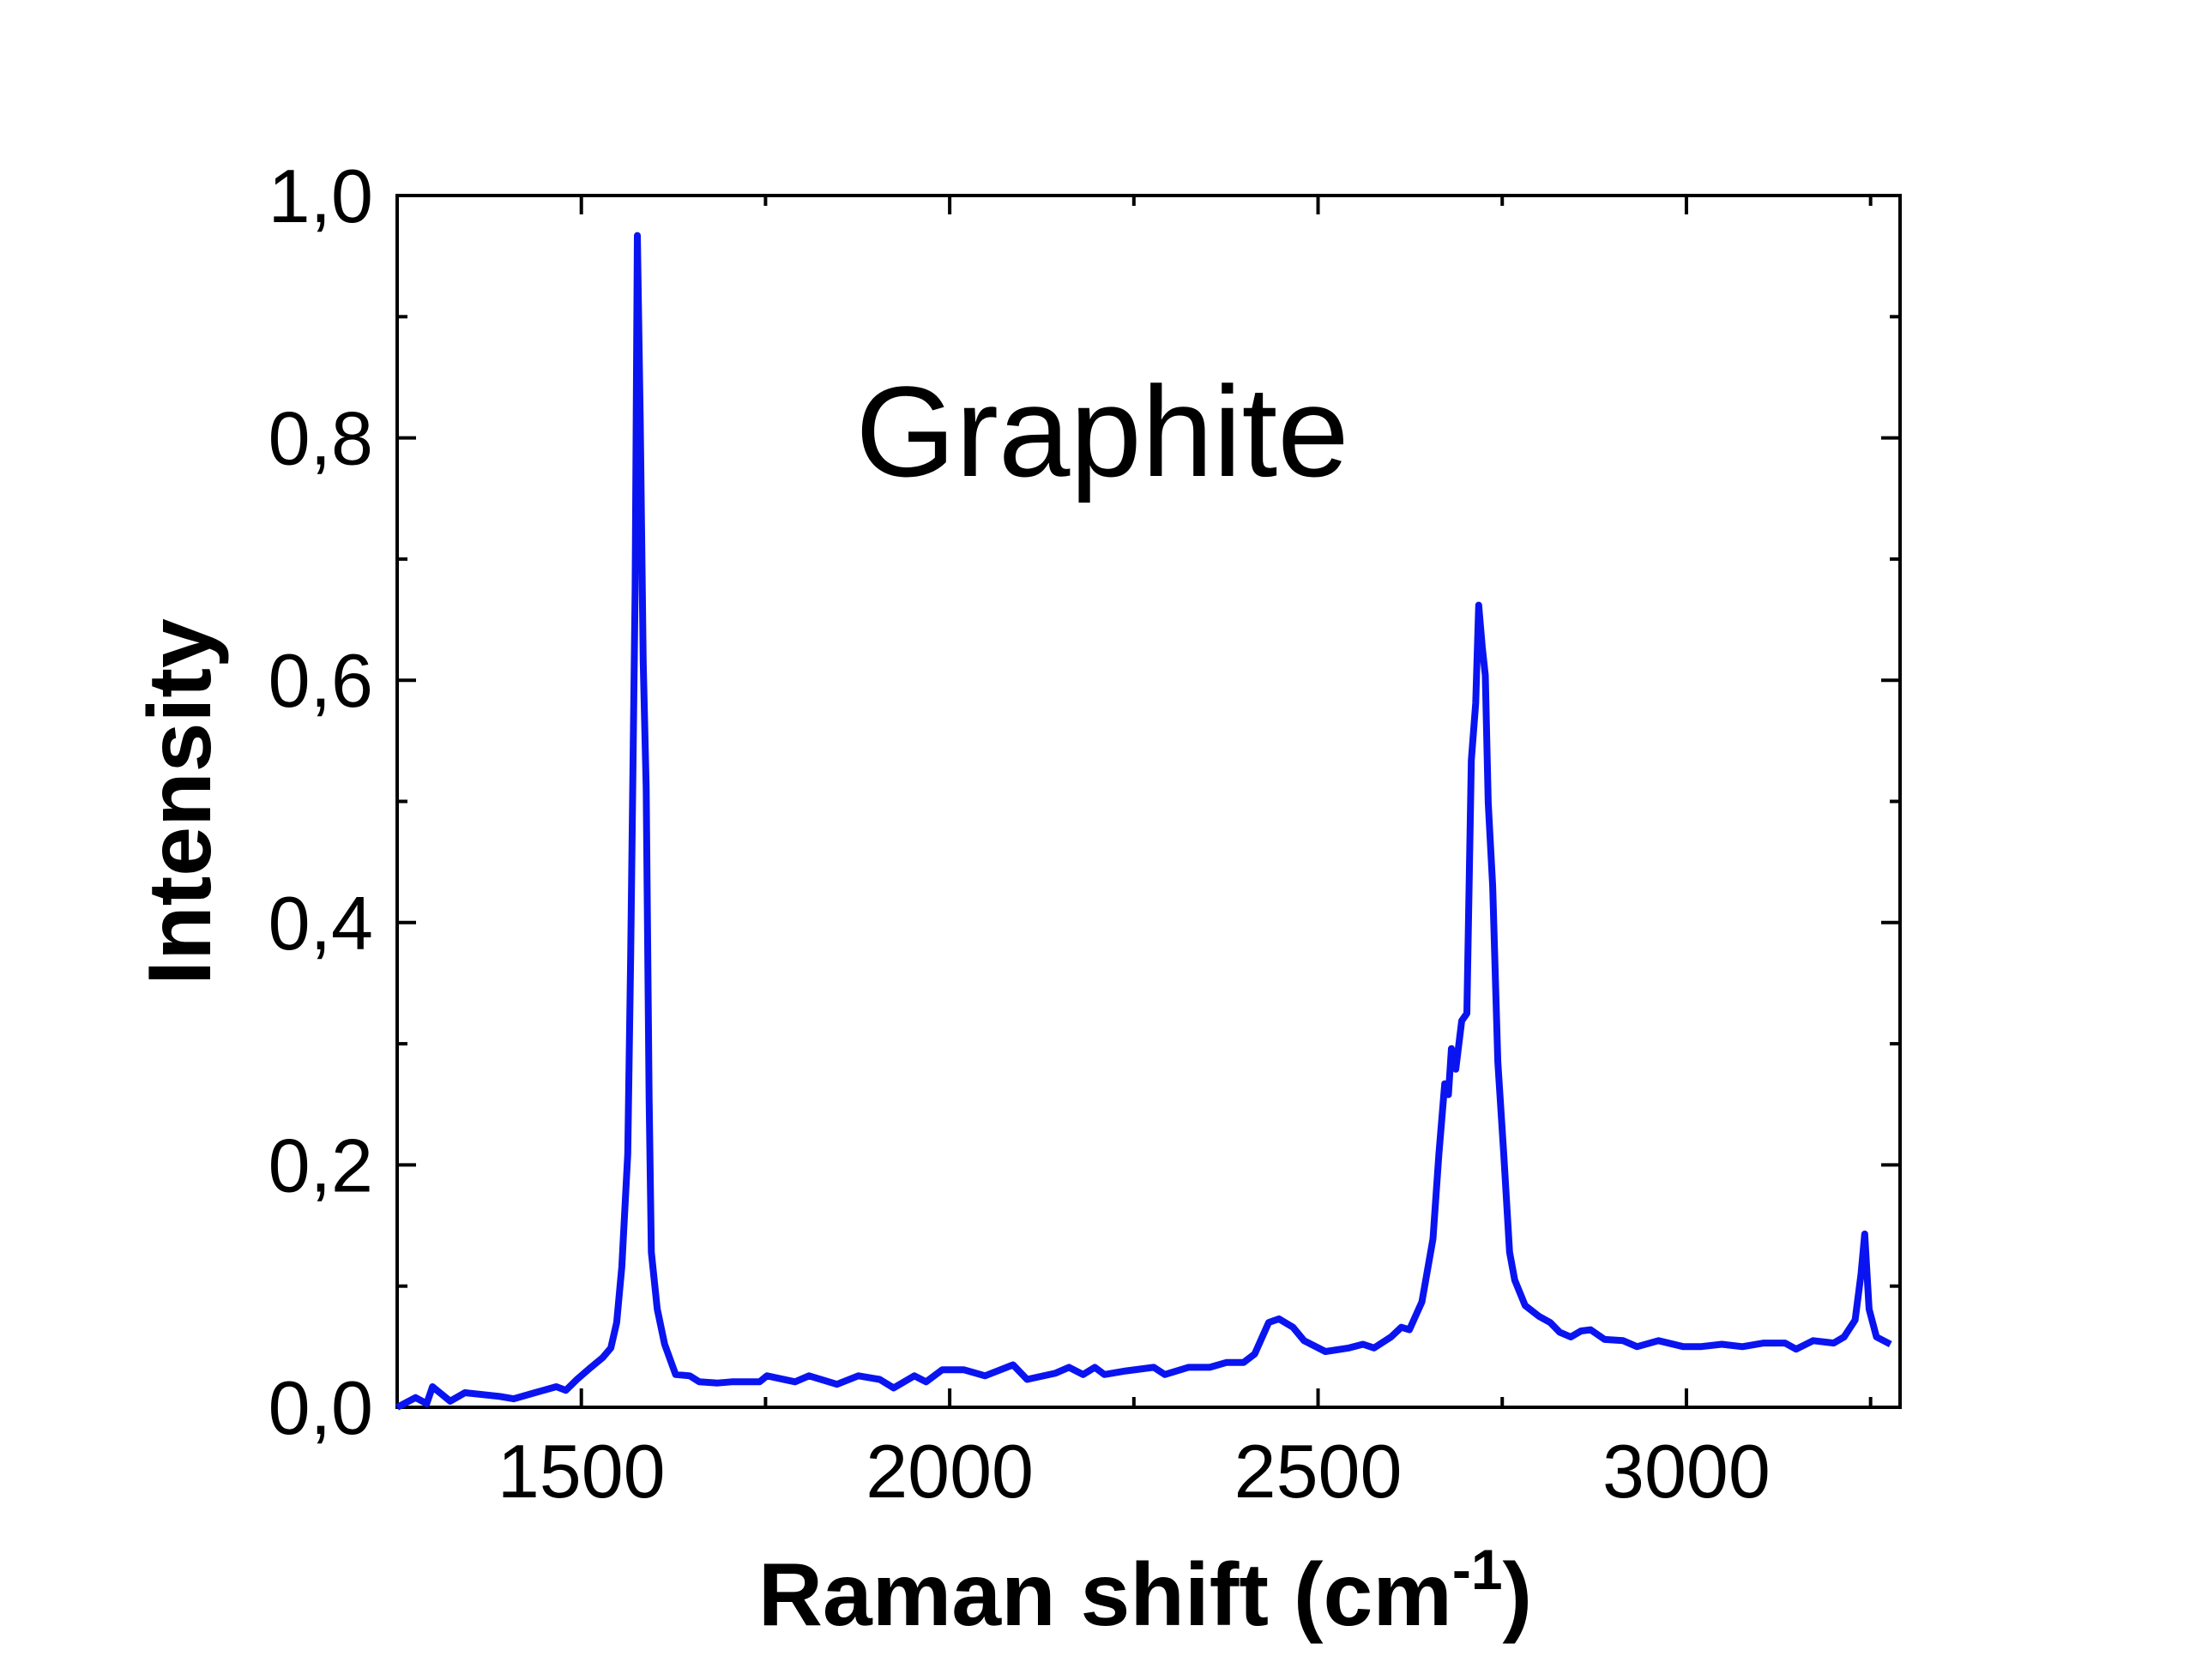  I want to click on y-tick-label: 0,0, so click(320, 1407).